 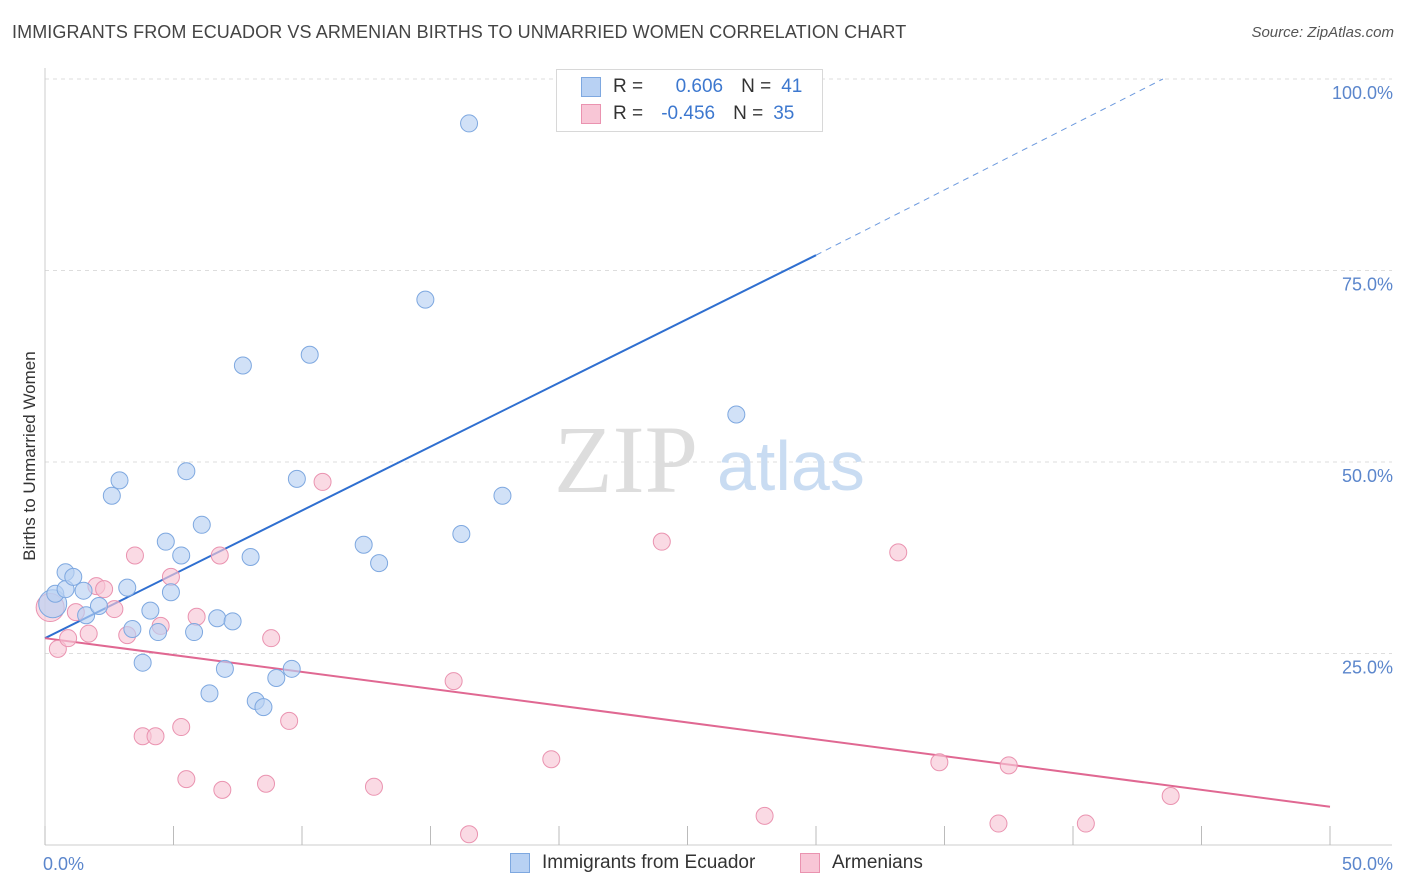 I want to click on trendline-ecuador-extension, so click(x=989, y=167).